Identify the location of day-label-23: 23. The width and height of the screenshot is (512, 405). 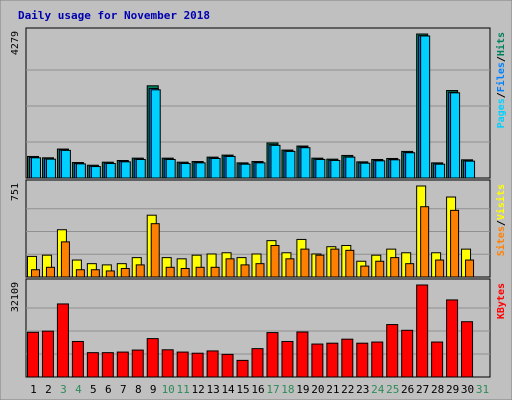
(362, 389).